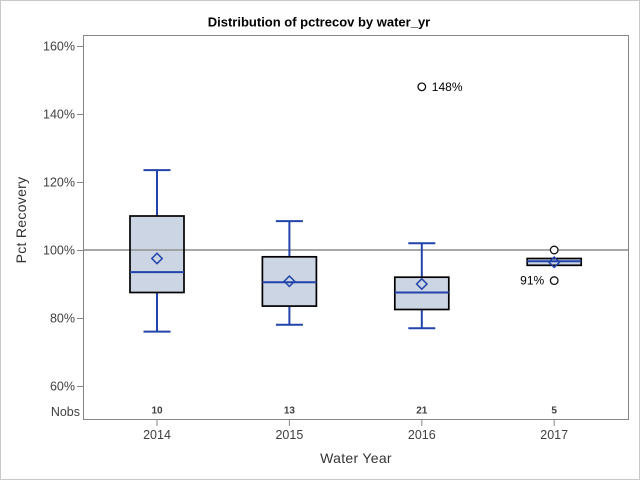 This screenshot has height=480, width=640. Describe the element at coordinates (157, 411) in the screenshot. I see `nobs-value: 10` at that location.